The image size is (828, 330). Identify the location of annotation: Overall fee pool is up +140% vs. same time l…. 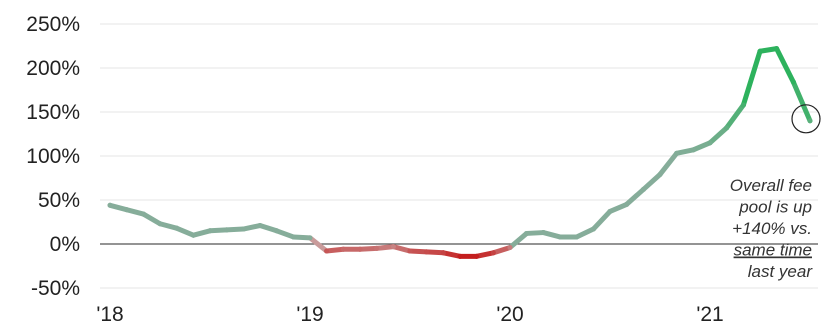
(772, 228).